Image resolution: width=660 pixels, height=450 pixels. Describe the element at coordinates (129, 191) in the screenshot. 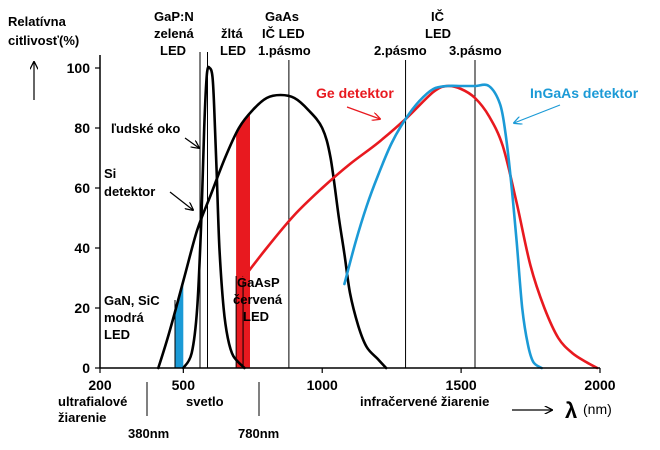

I see `si-detector-label-2: detektor` at that location.